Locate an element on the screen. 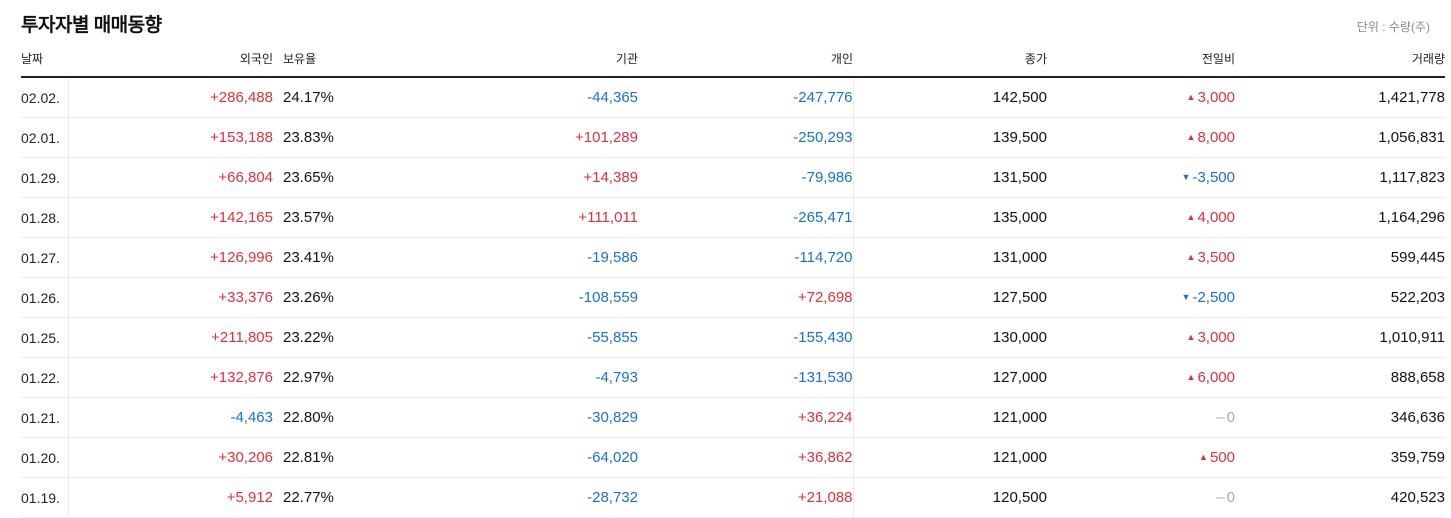 Image resolution: width=1451 pixels, height=518 pixels. holding-ratio-cell: 22.97% is located at coordinates (313, 377).